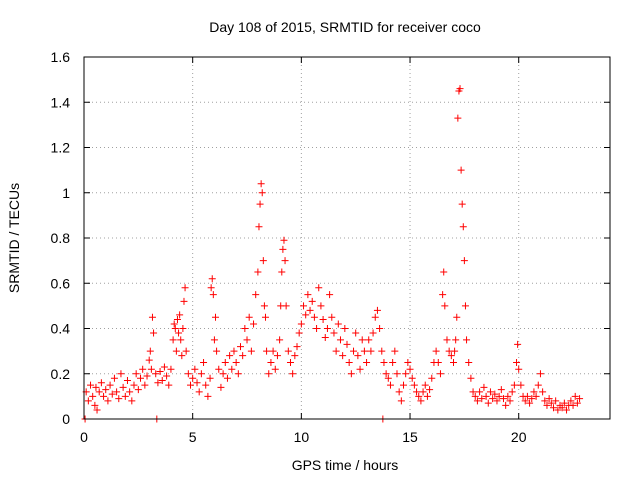 This screenshot has height=480, width=640. I want to click on x-tick-label: 20, so click(519, 437).